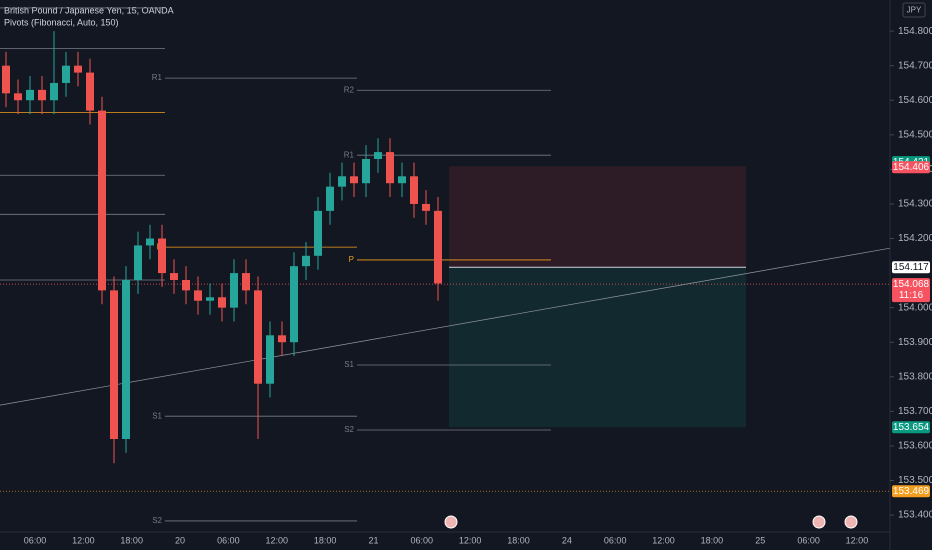 This screenshot has height=550, width=932. I want to click on y-tick-label: 154.500, so click(915, 134).